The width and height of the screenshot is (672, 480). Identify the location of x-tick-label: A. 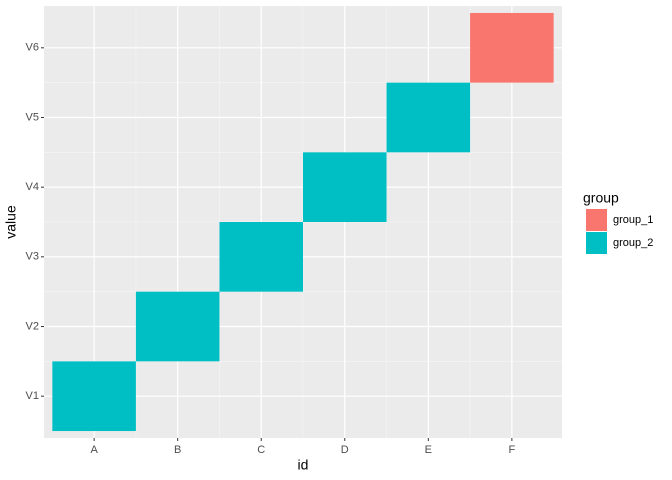
(94, 450).